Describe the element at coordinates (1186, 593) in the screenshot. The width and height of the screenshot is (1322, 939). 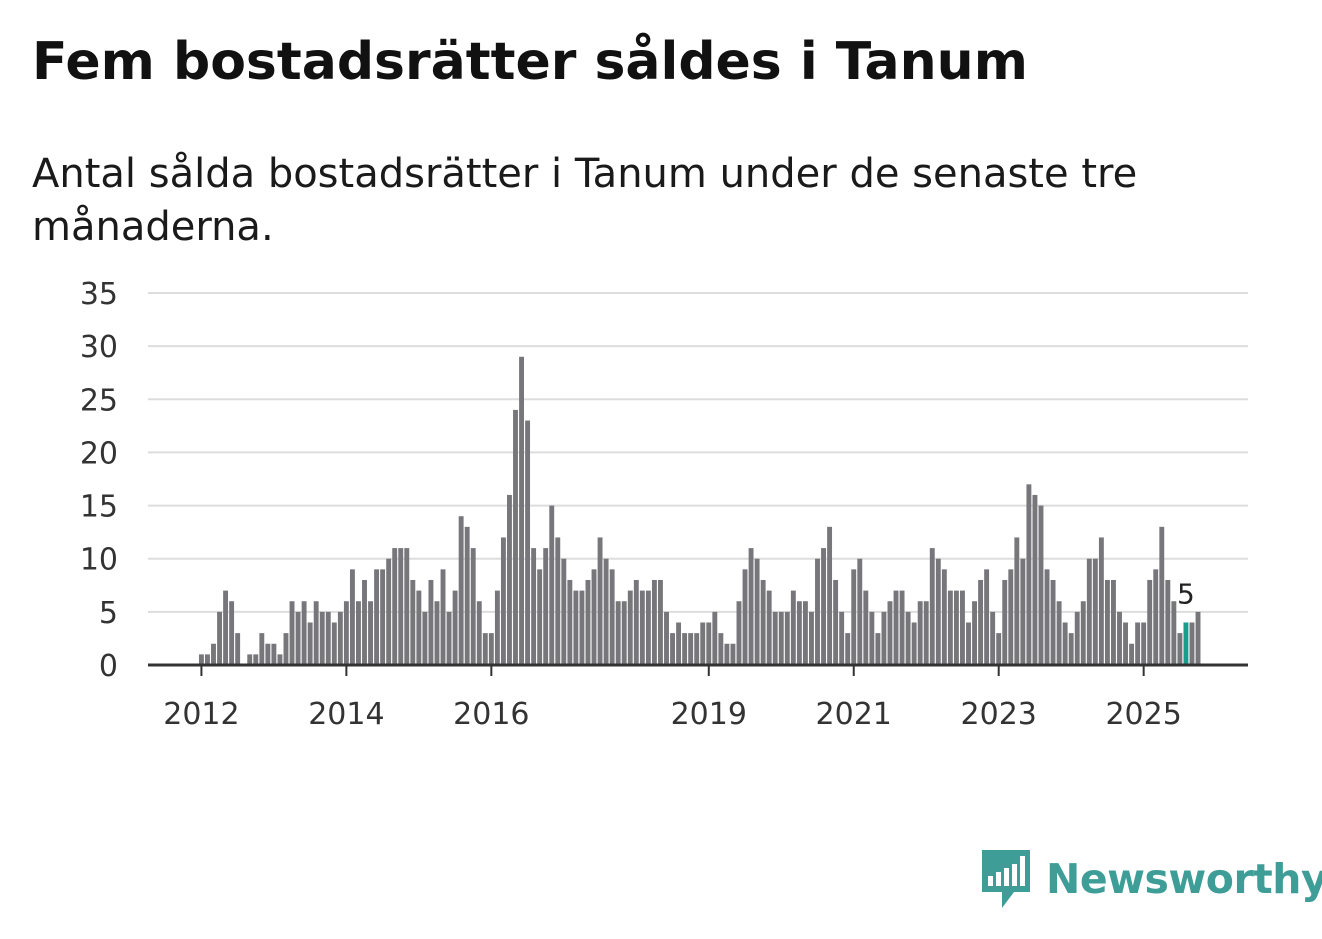
I see `highlight-value-label: 5` at that location.